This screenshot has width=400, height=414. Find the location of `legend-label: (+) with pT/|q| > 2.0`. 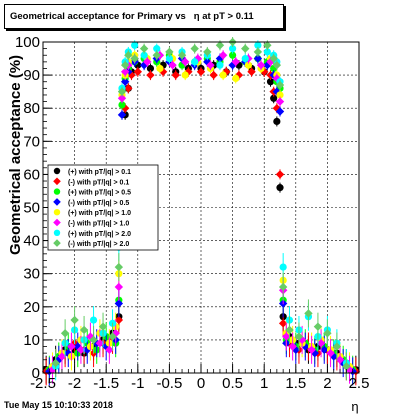

legend-label: (+) with pT/|q| > 2.0 is located at coordinates (99, 234).